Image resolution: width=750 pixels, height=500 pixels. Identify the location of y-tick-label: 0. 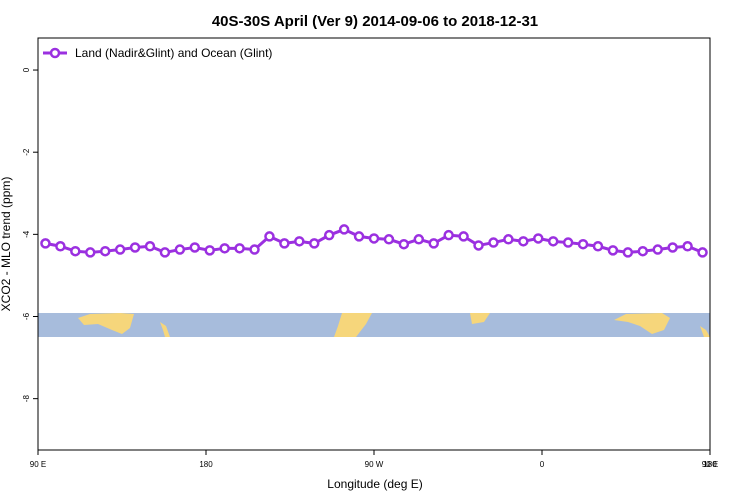
(26, 69).